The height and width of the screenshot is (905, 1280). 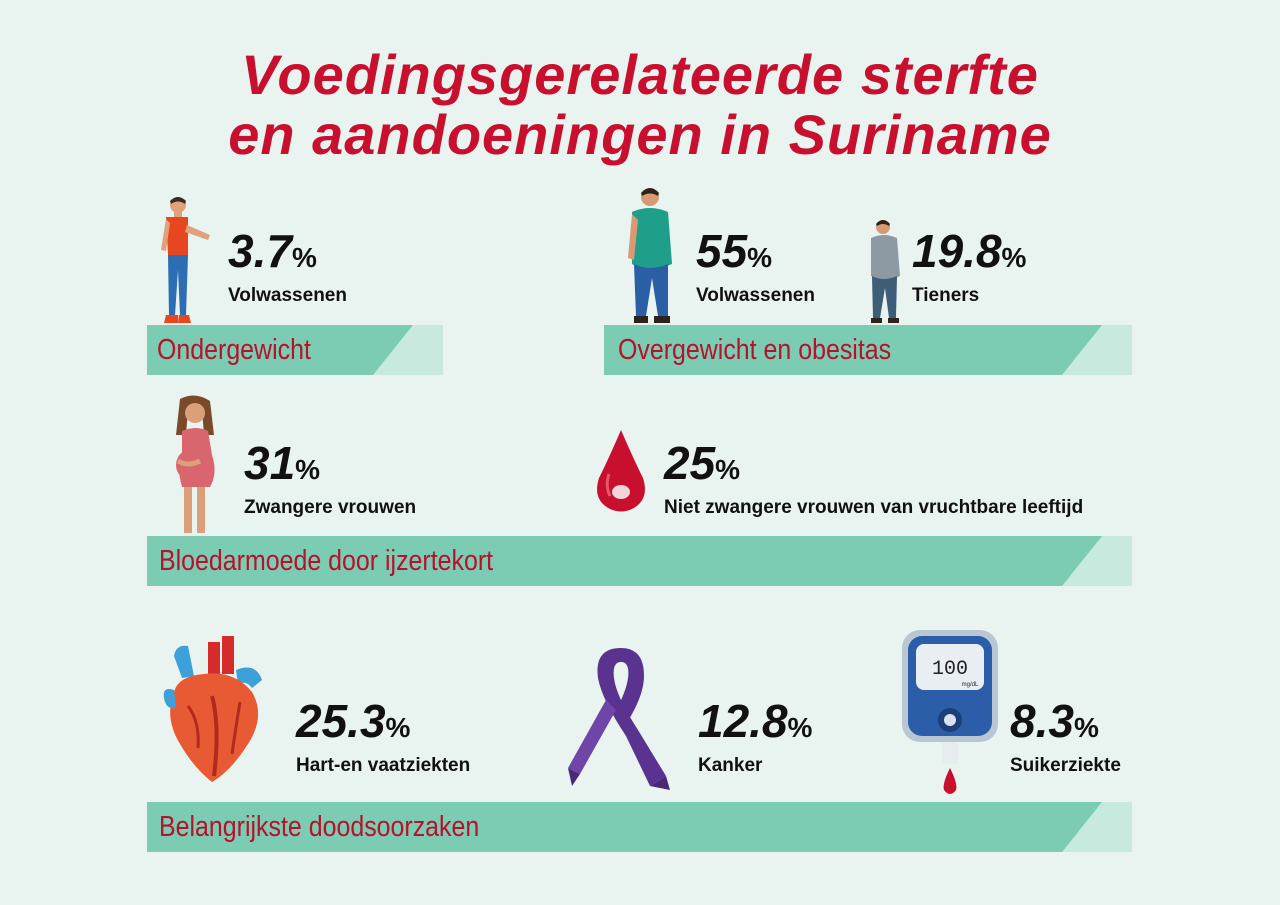 What do you see at coordinates (234, 350) in the screenshot?
I see `section-label: Ondergewicht` at bounding box center [234, 350].